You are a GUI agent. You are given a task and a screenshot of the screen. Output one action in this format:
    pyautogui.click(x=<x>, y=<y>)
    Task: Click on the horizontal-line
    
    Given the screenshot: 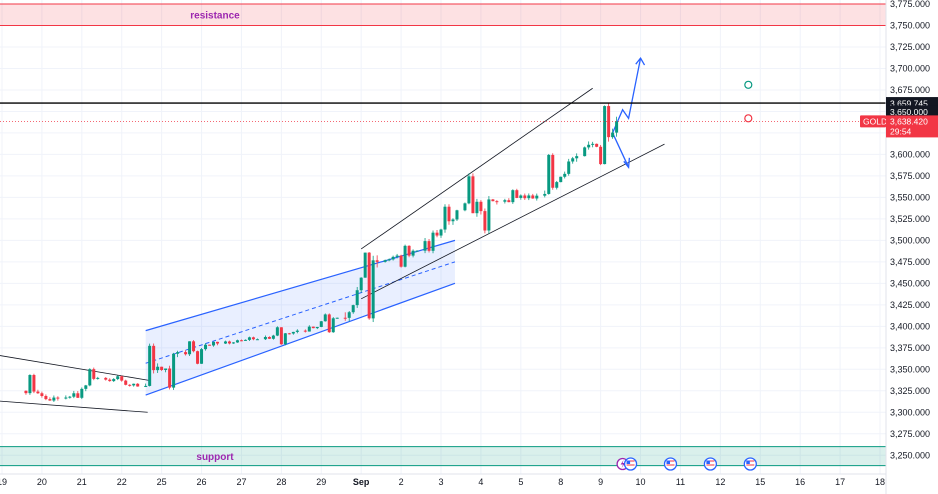 What is the action you would take?
    pyautogui.click(x=443, y=112)
    